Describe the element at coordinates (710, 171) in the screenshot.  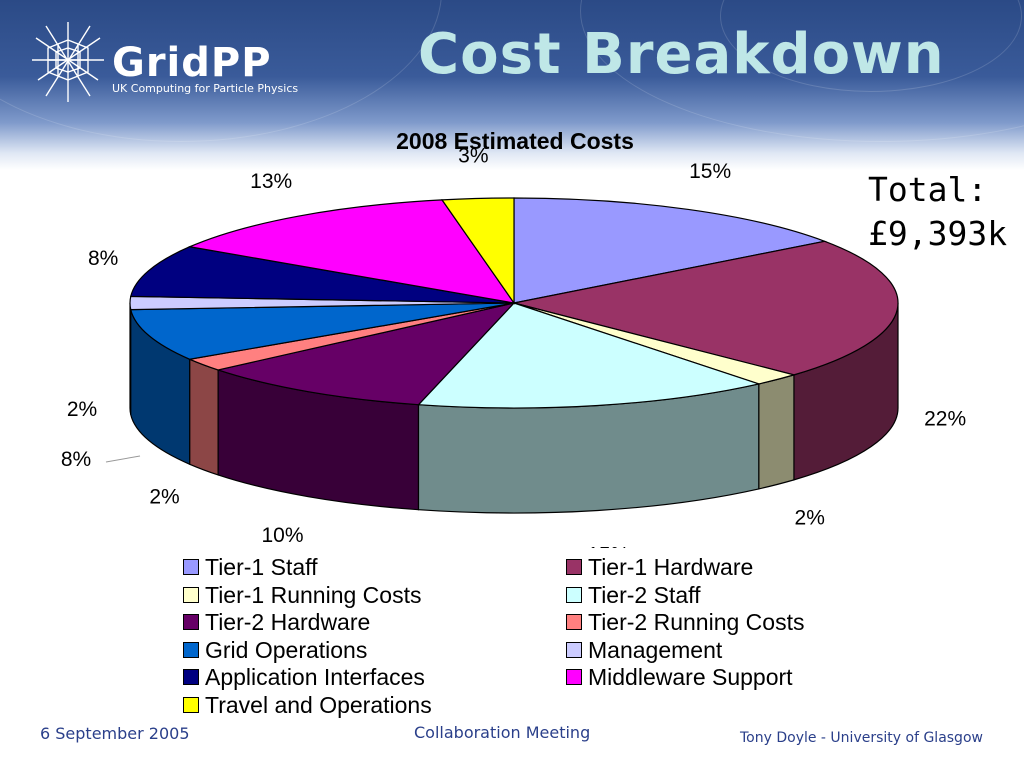
I see `pie-label: 15%` at that location.